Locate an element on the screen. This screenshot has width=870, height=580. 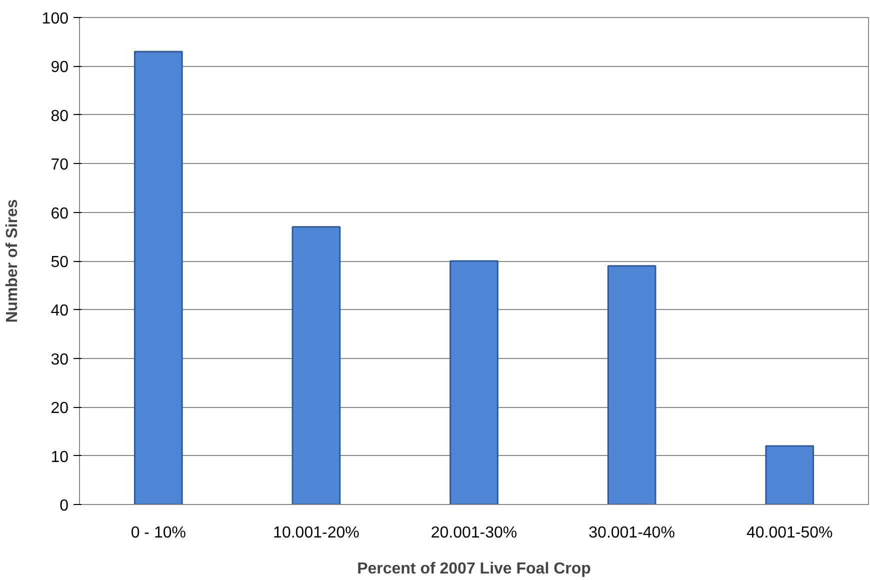
y-tick-label: 60 is located at coordinates (59, 213).